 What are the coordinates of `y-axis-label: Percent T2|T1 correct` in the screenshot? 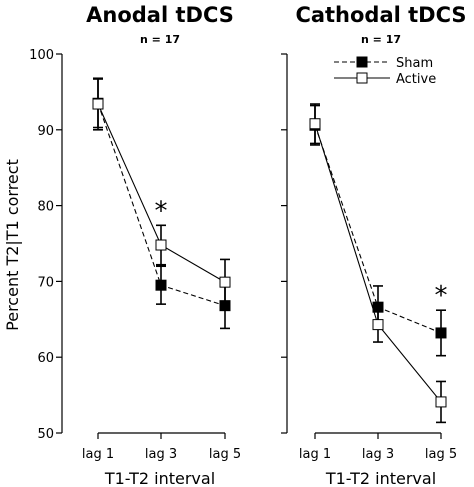 It's located at (12, 245).